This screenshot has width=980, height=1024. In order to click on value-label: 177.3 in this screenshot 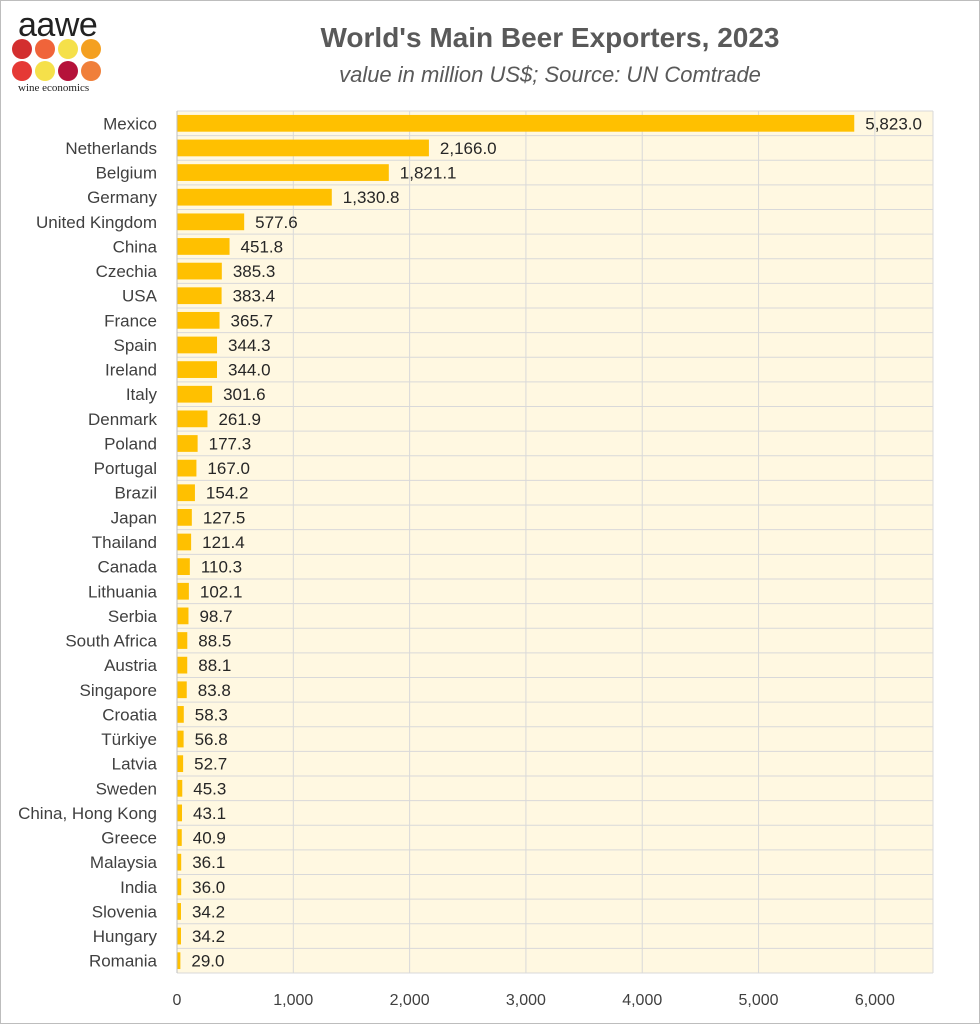, I will do `click(230, 443)`.